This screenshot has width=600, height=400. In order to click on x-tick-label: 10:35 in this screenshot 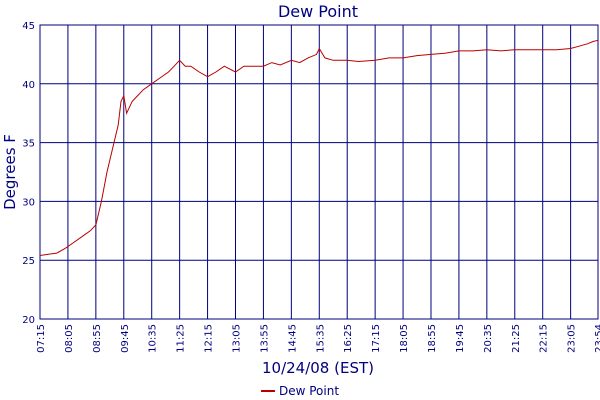, I will do `click(153, 338)`.